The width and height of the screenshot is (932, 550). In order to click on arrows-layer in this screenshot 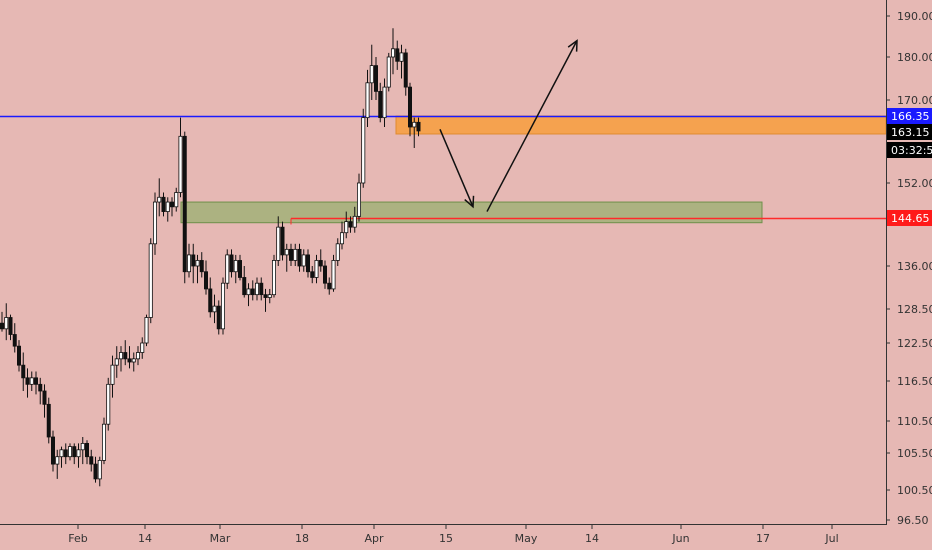, I will do `click(508, 125)`.